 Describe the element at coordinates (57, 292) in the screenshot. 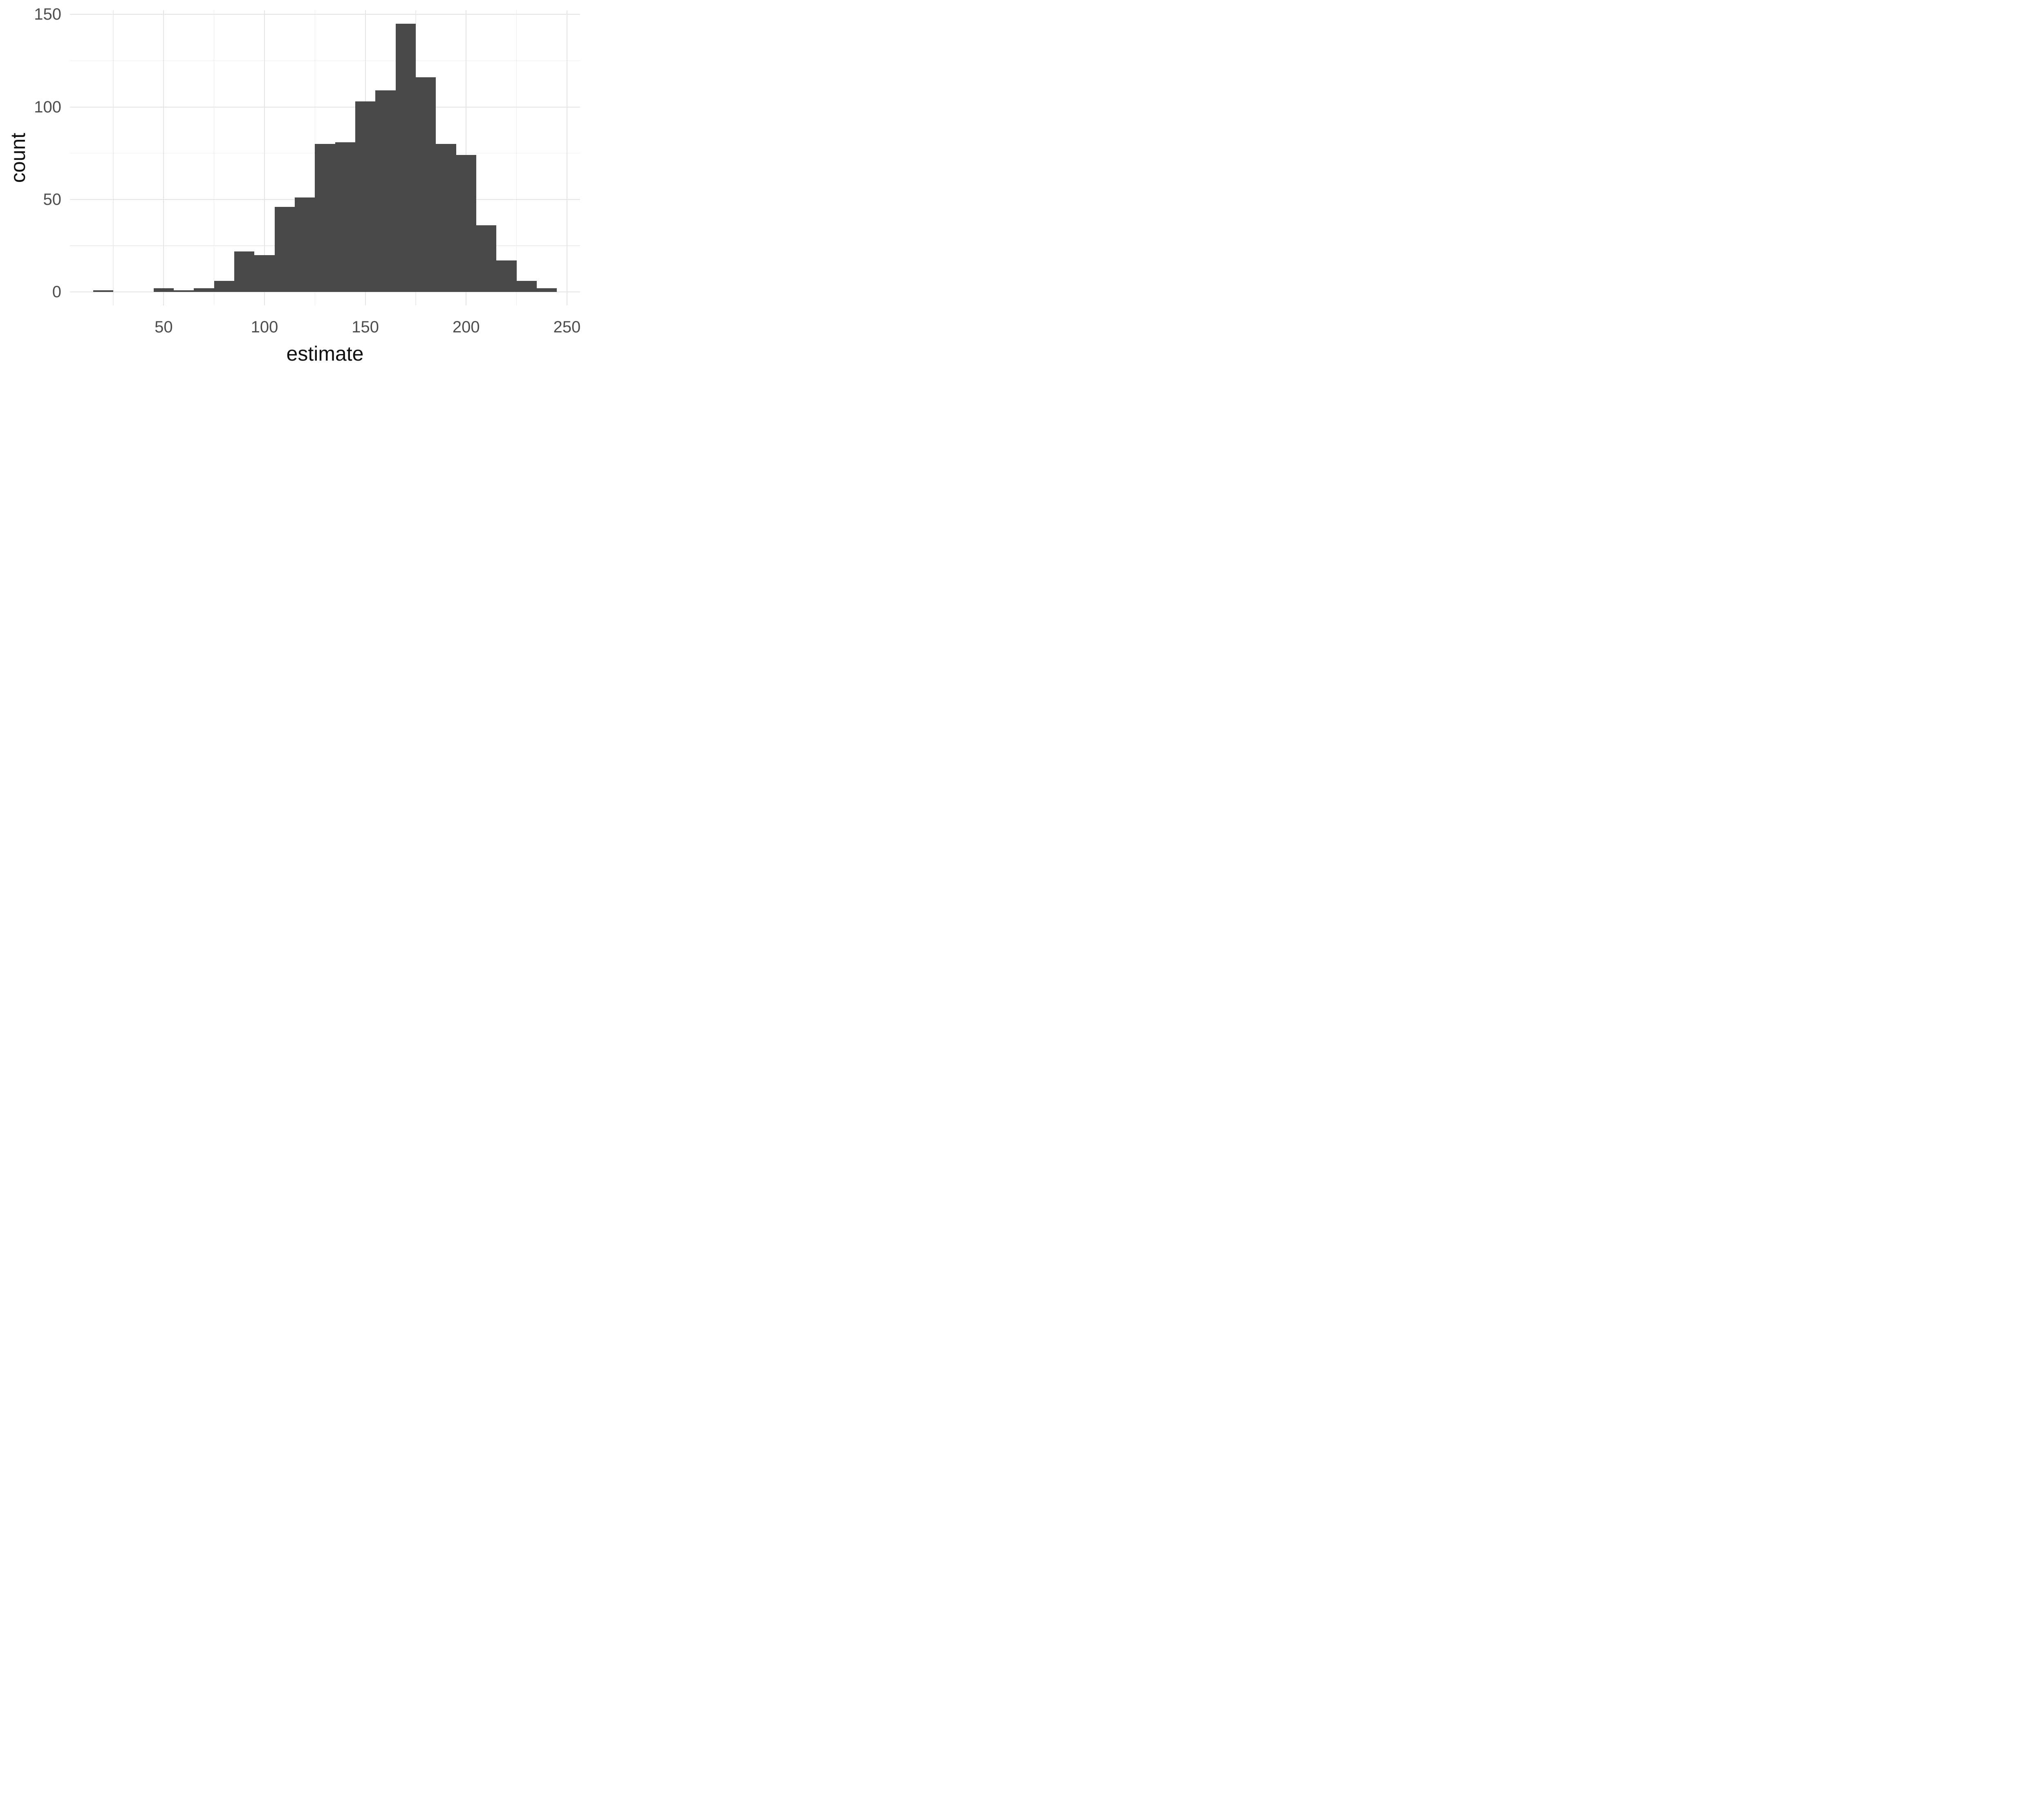

I see `y-tick-label: 0` at that location.